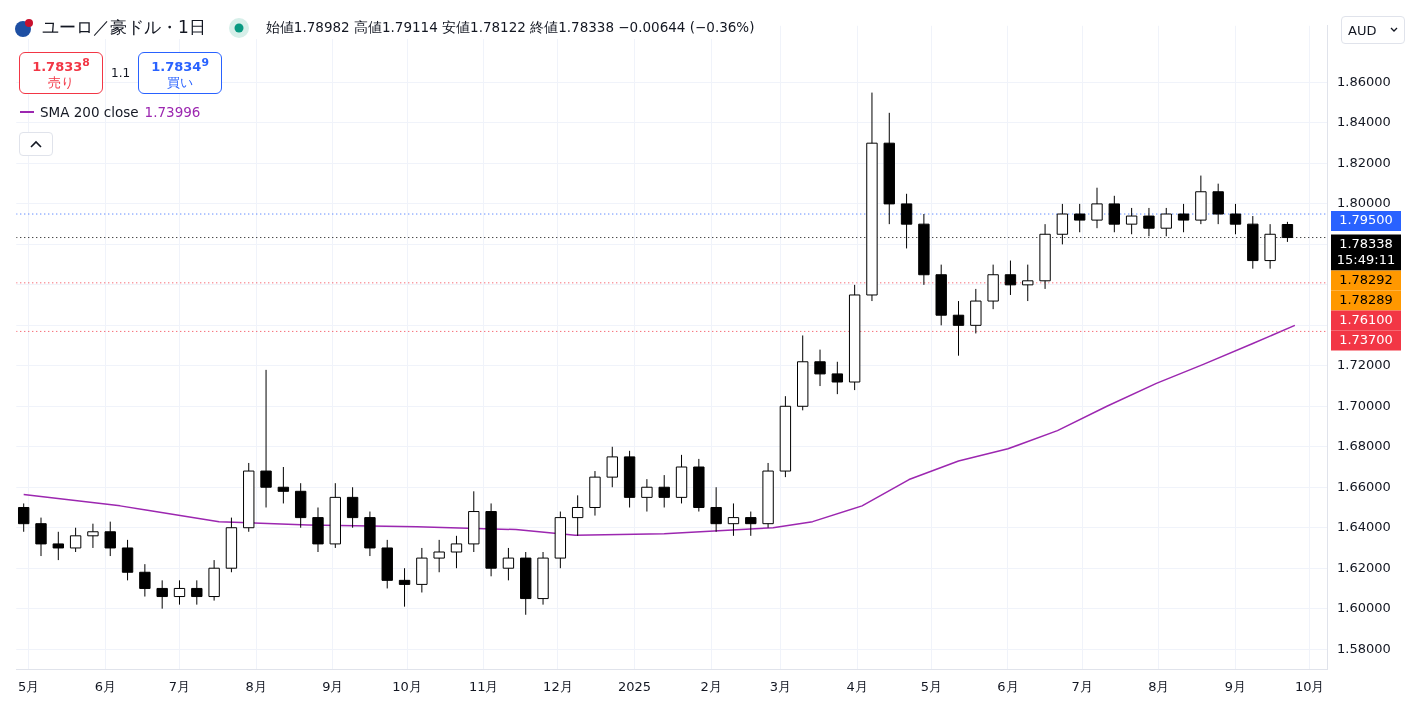  Describe the element at coordinates (1362, 30) in the screenshot. I see `text: AUD` at that location.